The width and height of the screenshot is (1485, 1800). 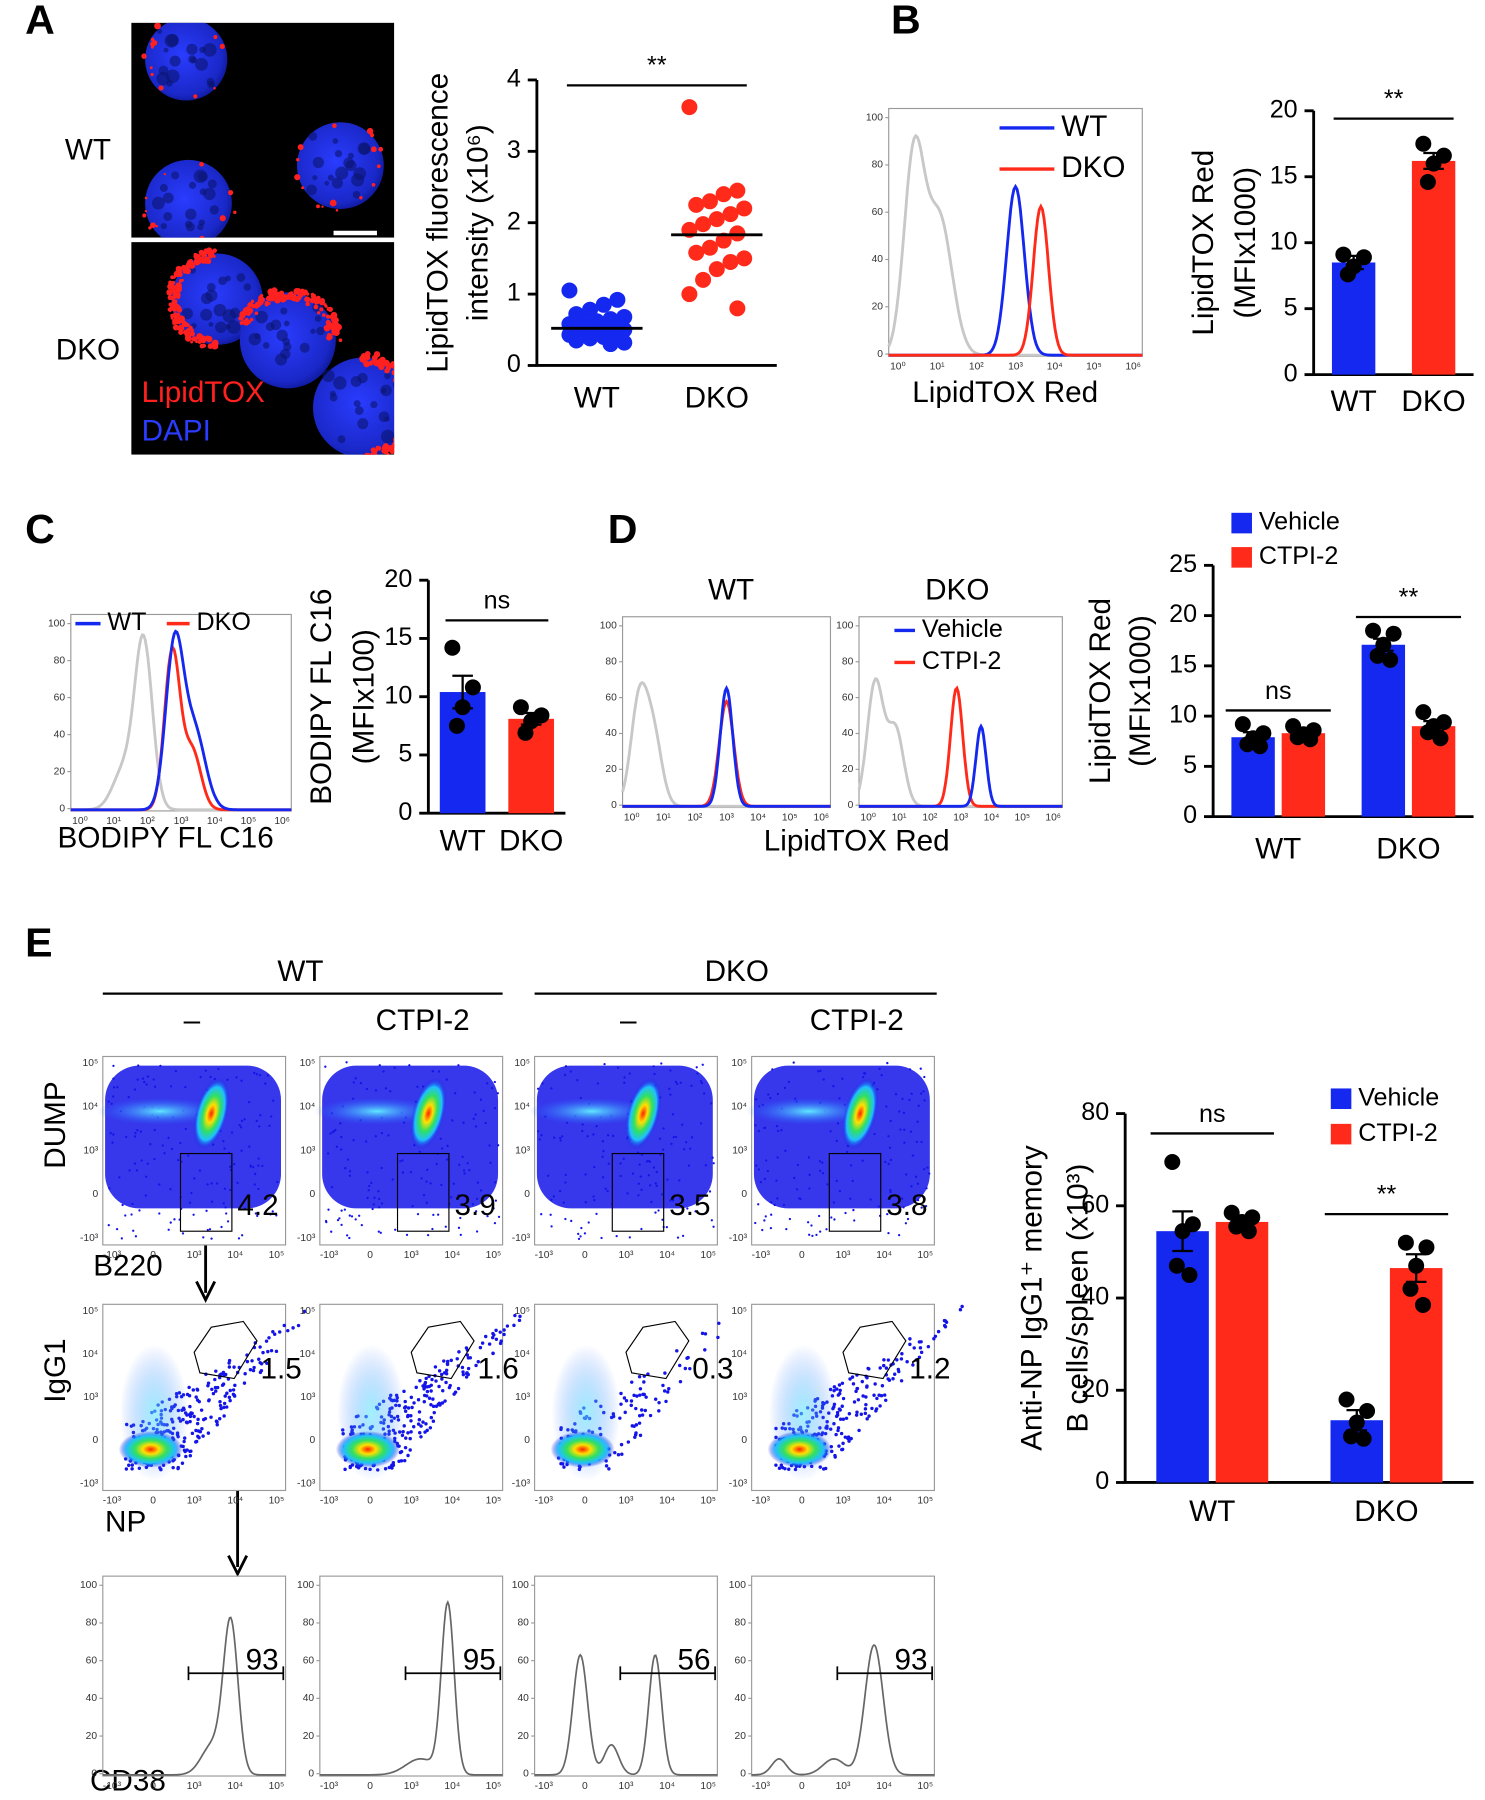 What do you see at coordinates (522, 1397) in the screenshot?
I see `tick-label: 10³` at bounding box center [522, 1397].